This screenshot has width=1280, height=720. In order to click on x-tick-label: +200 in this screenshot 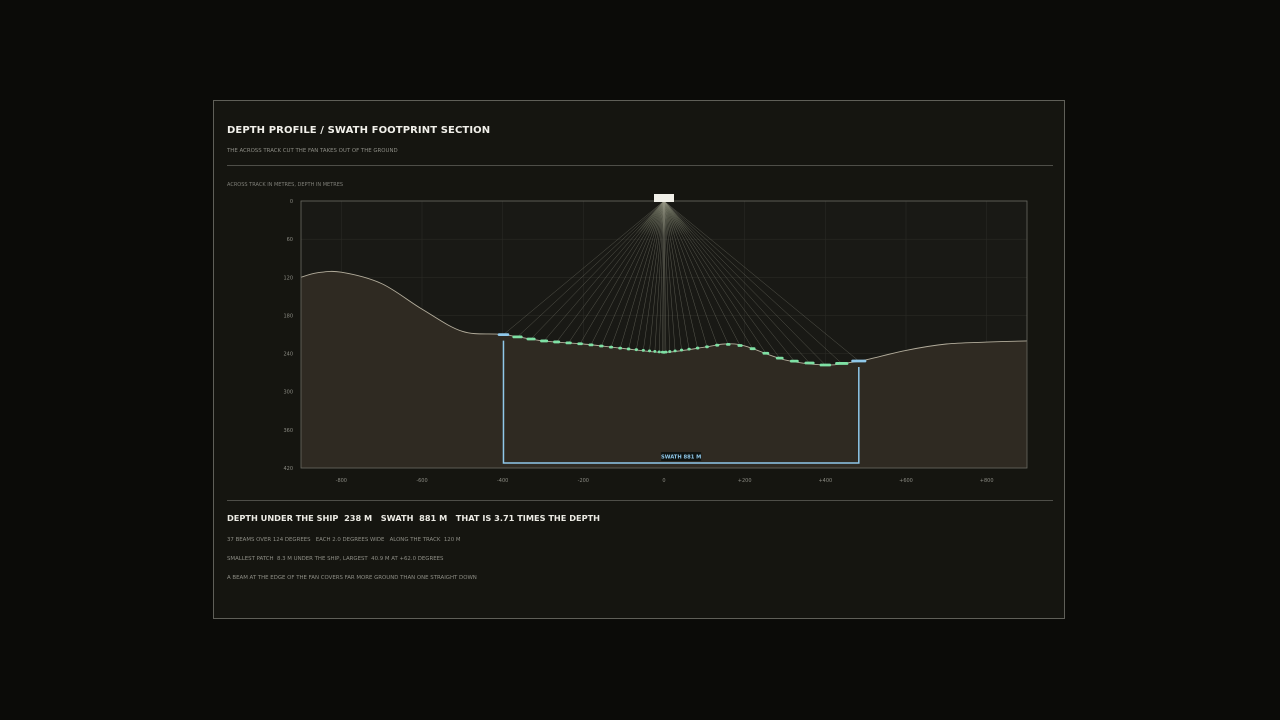, I will do `click(745, 481)`.